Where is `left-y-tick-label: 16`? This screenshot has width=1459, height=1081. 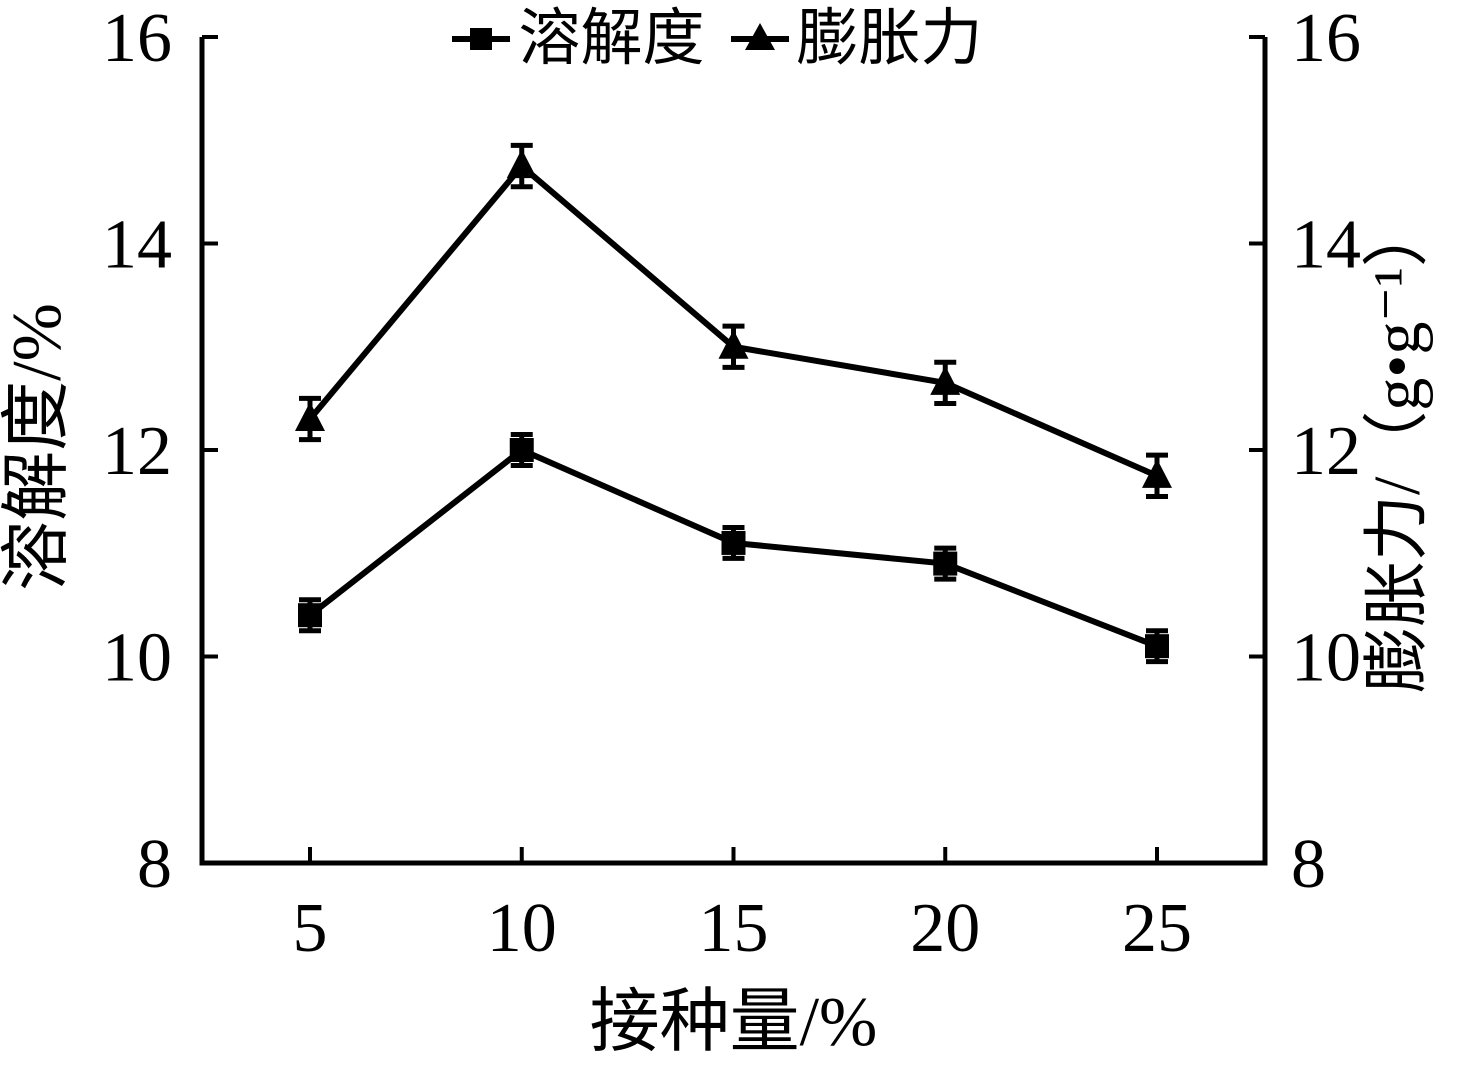
left-y-tick-label: 16 is located at coordinates (137, 38).